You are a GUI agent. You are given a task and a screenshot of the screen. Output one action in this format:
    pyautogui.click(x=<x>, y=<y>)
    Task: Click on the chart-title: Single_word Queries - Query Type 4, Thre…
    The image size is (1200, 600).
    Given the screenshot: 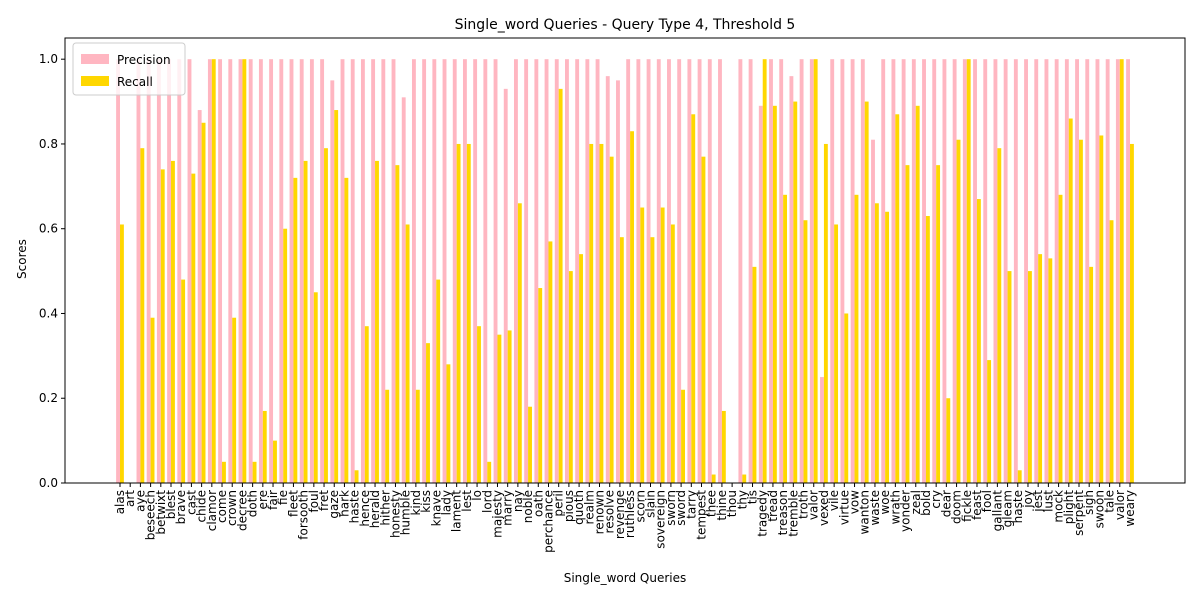 What is the action you would take?
    pyautogui.click(x=625, y=25)
    